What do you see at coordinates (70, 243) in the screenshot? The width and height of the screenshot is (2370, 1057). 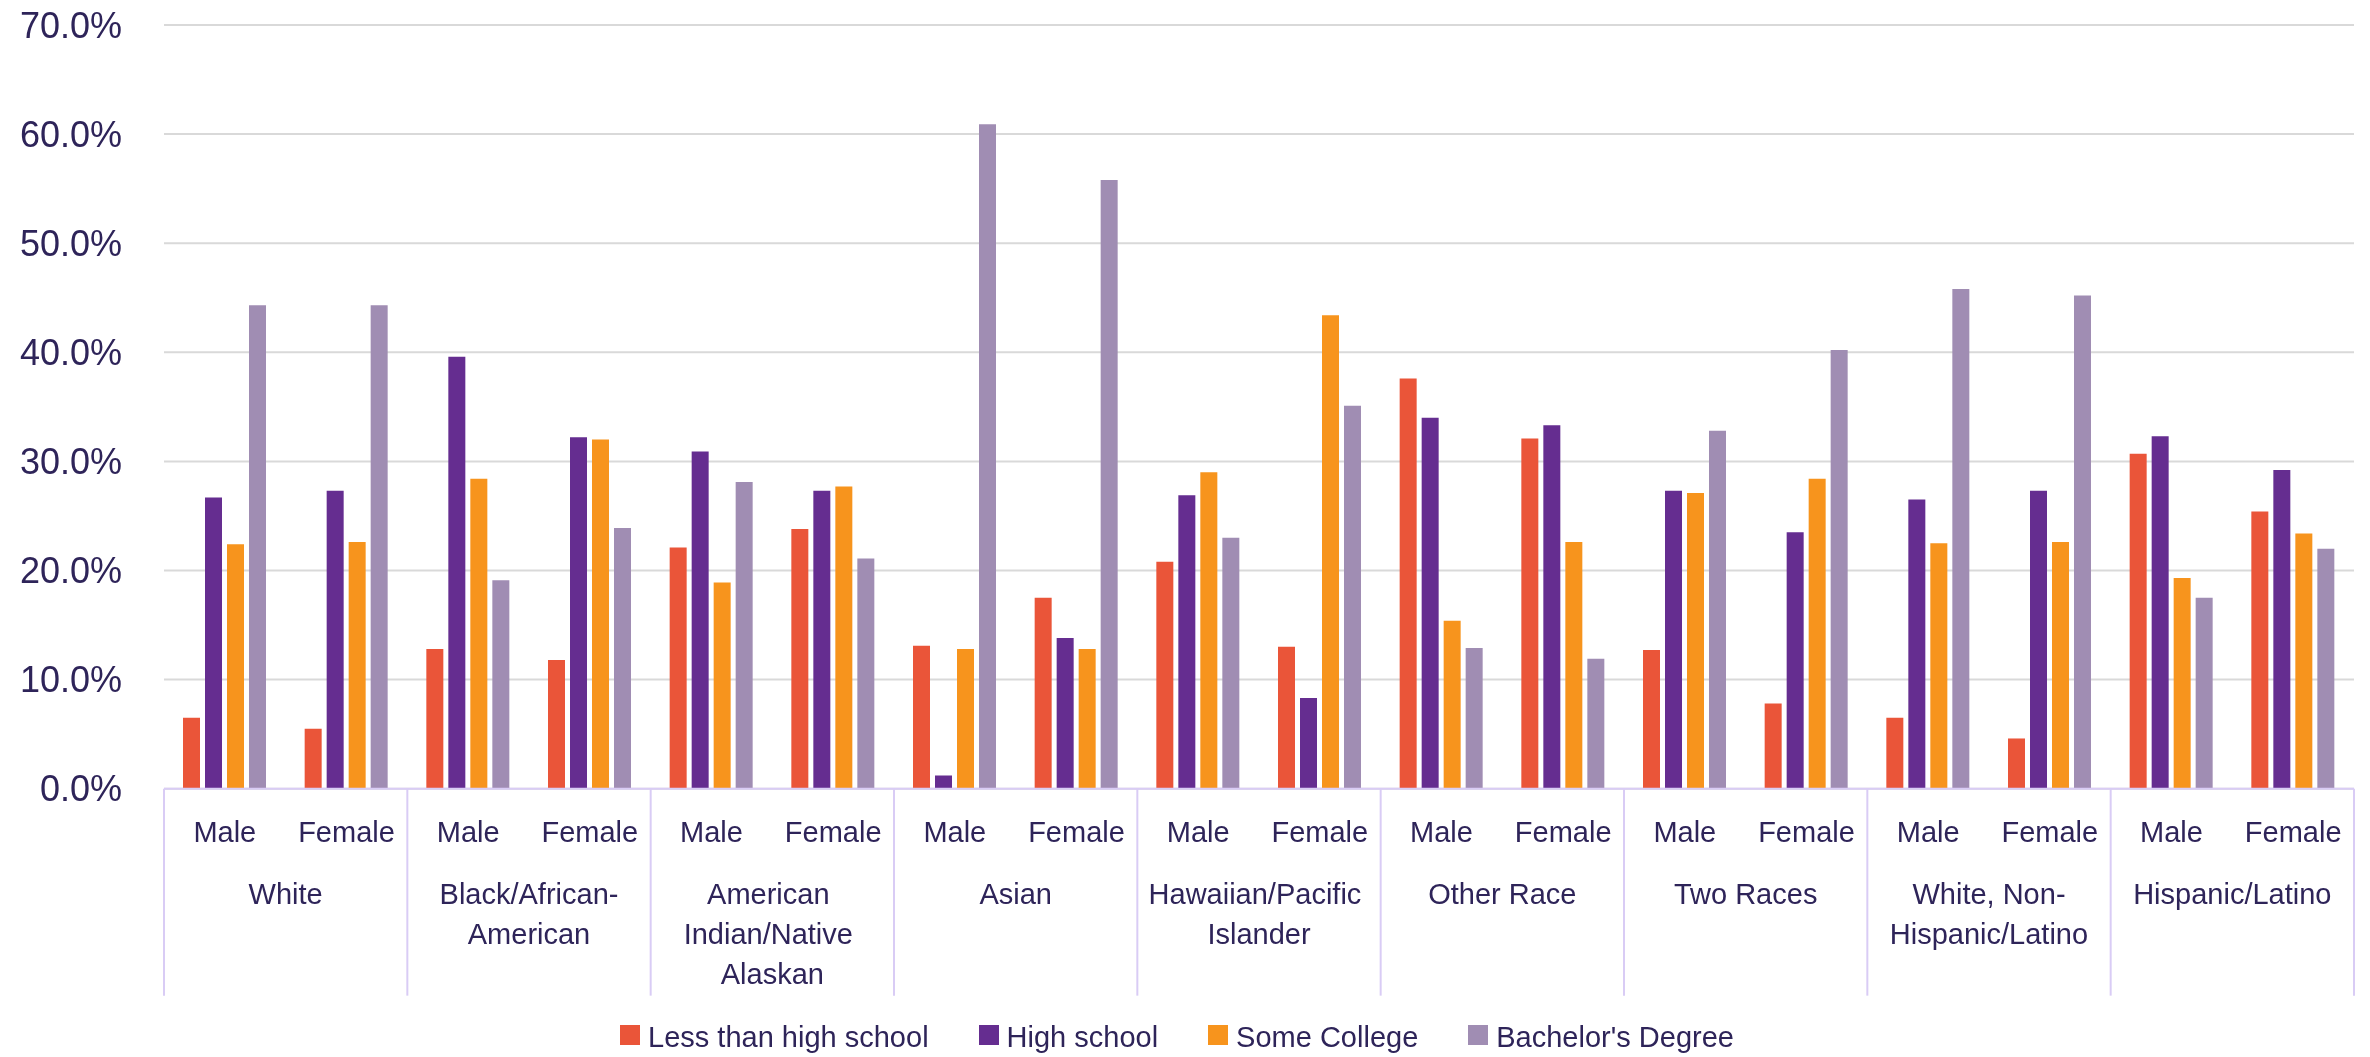 I see `y-tick-label: 50.0%` at bounding box center [70, 243].